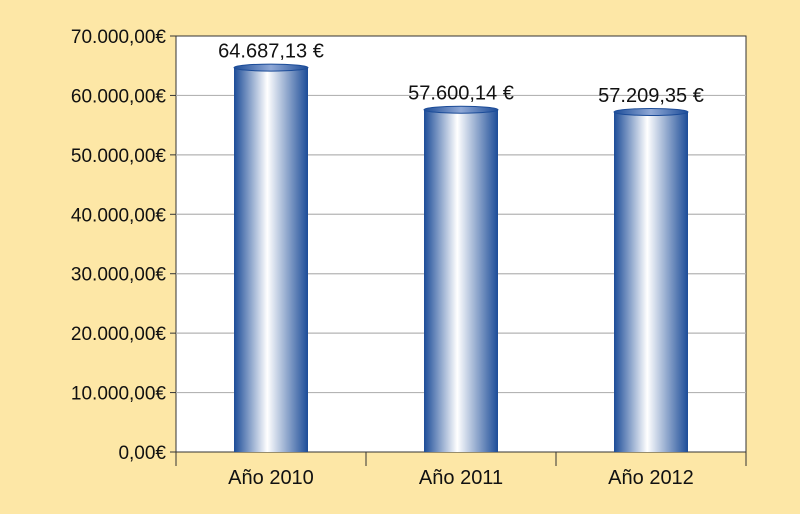 Image resolution: width=800 pixels, height=514 pixels. What do you see at coordinates (461, 478) in the screenshot?
I see `x-category-label: Año 2011` at bounding box center [461, 478].